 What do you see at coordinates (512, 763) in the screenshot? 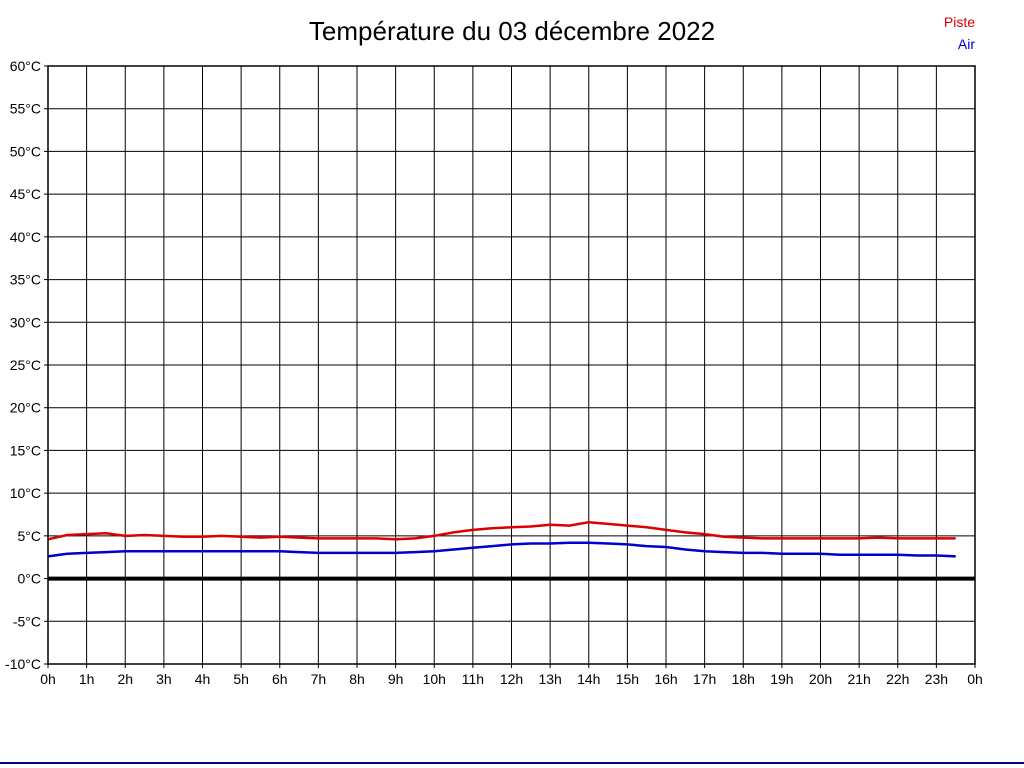
I see `footer-divider` at bounding box center [512, 763].